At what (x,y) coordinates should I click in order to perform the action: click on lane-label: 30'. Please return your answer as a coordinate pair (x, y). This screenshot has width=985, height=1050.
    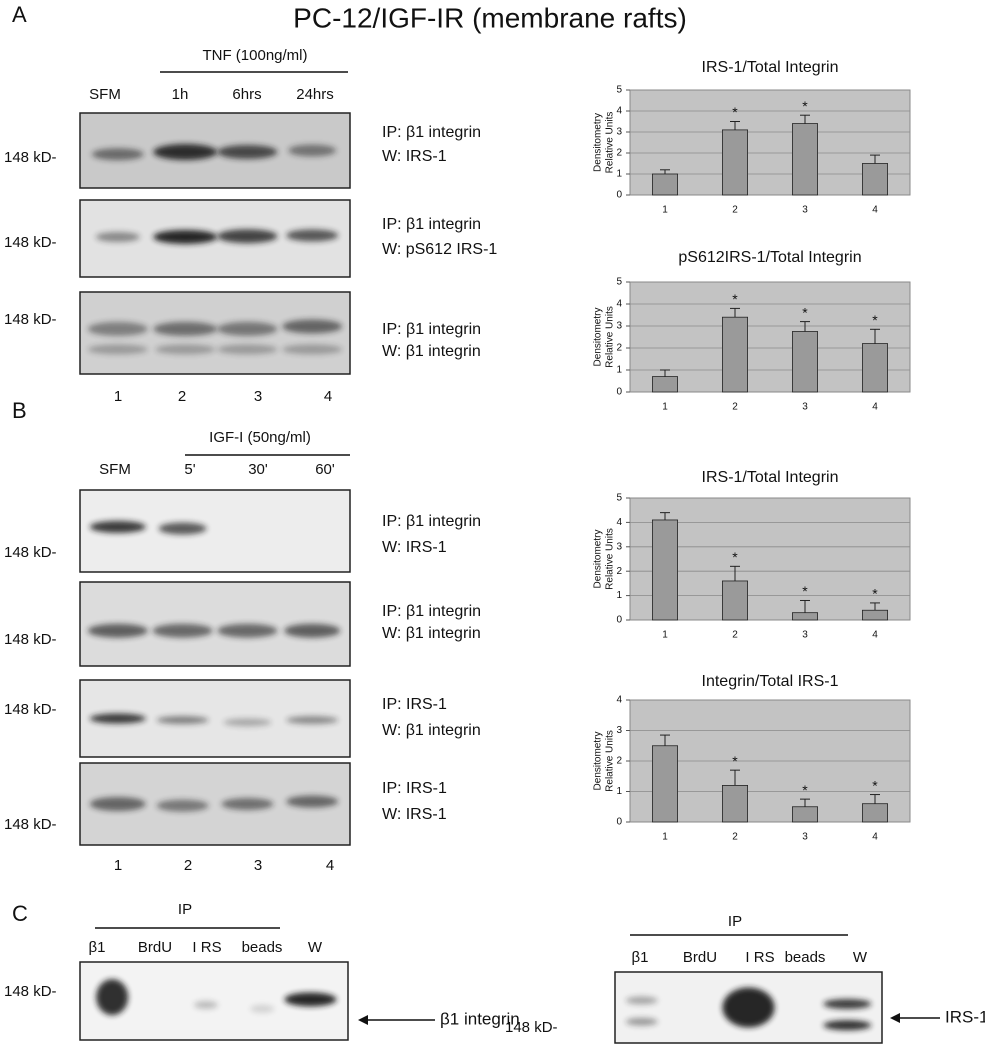
    Looking at the image, I should click on (258, 469).